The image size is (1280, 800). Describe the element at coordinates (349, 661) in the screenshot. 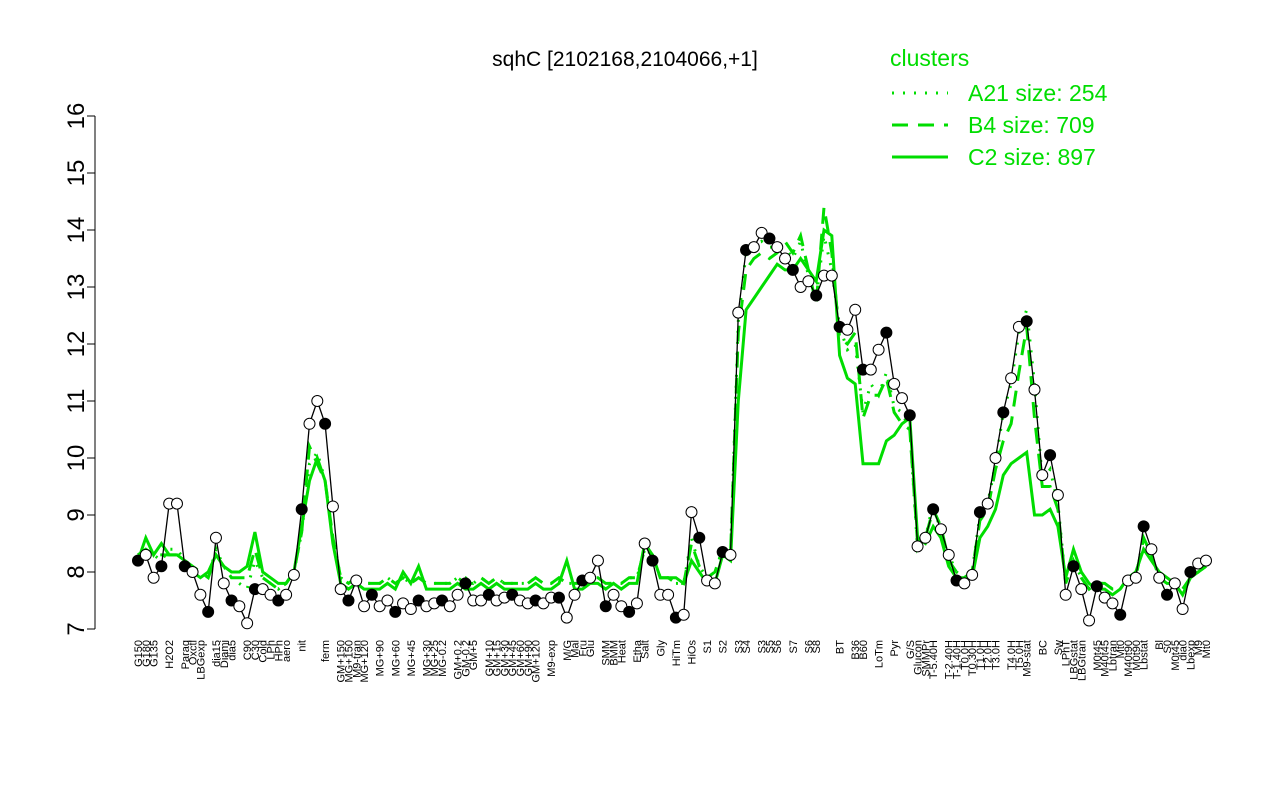

I see `x-tick-label: MG+150` at that location.